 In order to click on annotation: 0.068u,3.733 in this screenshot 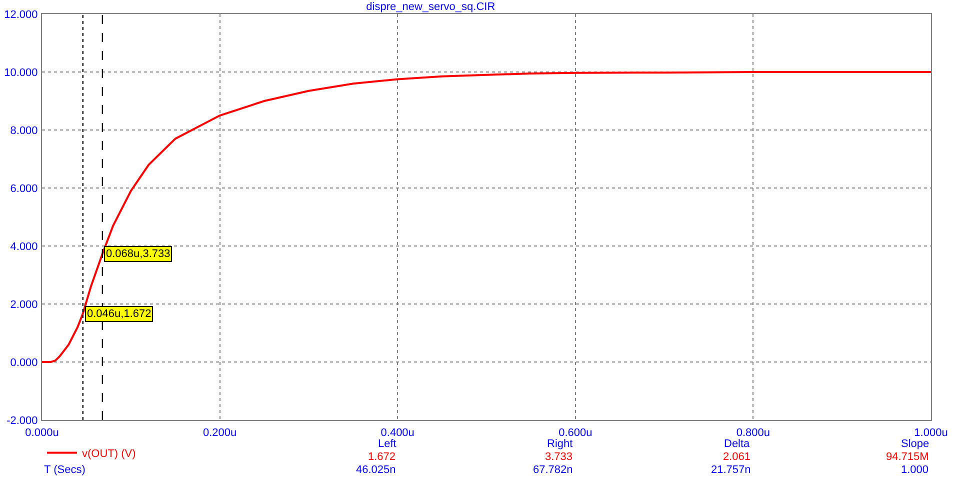, I will do `click(138, 254)`.